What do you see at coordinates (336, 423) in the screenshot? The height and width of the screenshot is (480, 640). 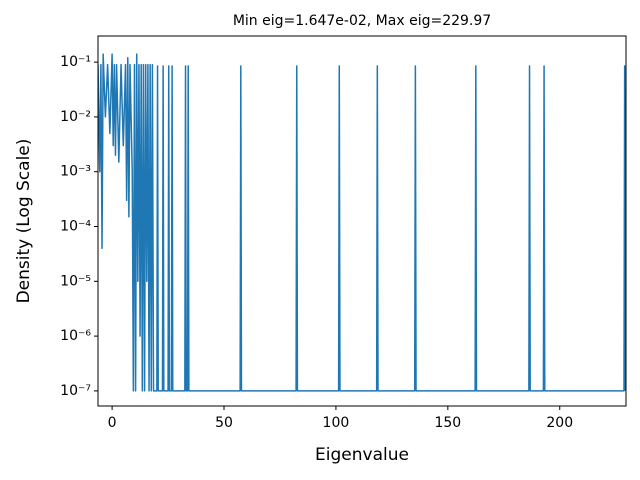 I see `x-tick-label: 100` at bounding box center [336, 423].